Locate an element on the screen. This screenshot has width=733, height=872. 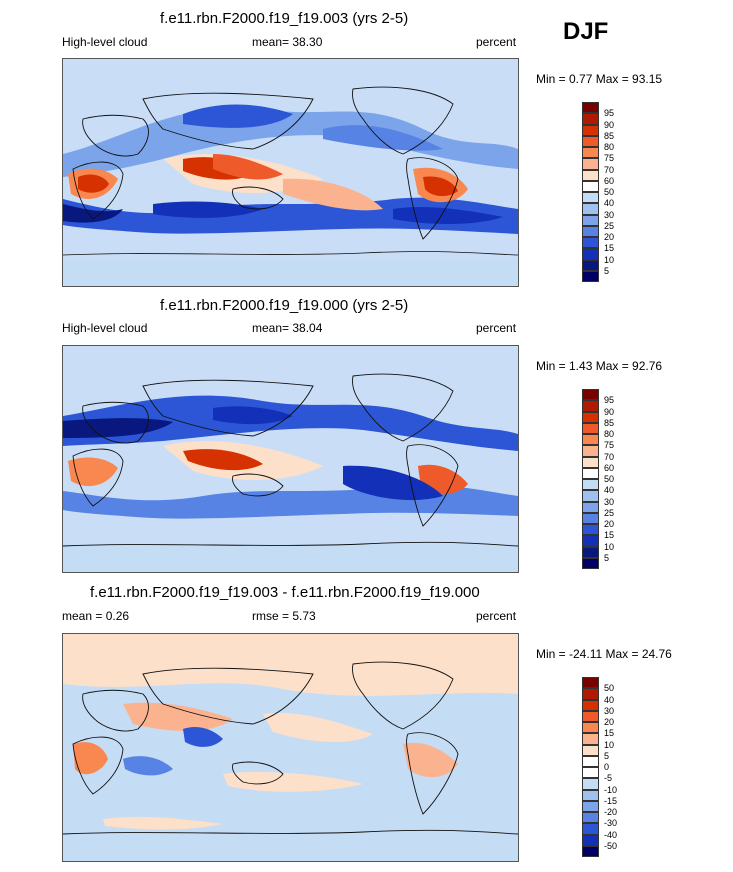
colorbar-tick-label: 0 is located at coordinates (607, 767).